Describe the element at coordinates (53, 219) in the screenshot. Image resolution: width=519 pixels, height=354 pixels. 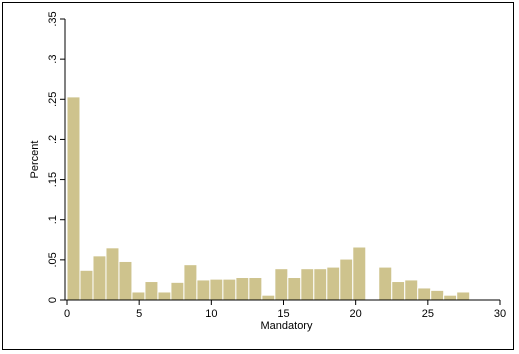
I see `y-tick-label: .1` at that location.